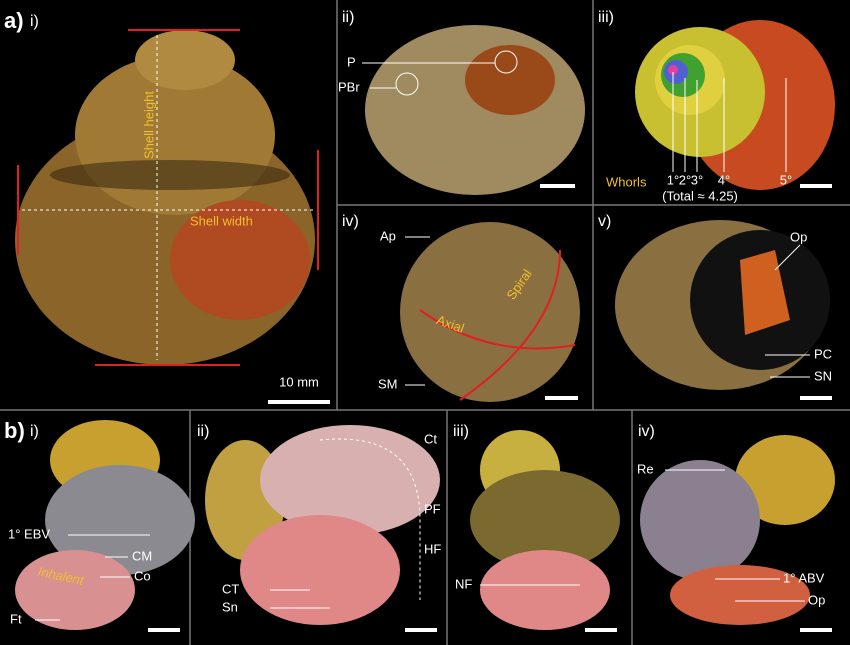 The image size is (850, 645). Describe the element at coordinates (786, 179) in the screenshot. I see `annotation: 5°` at that location.